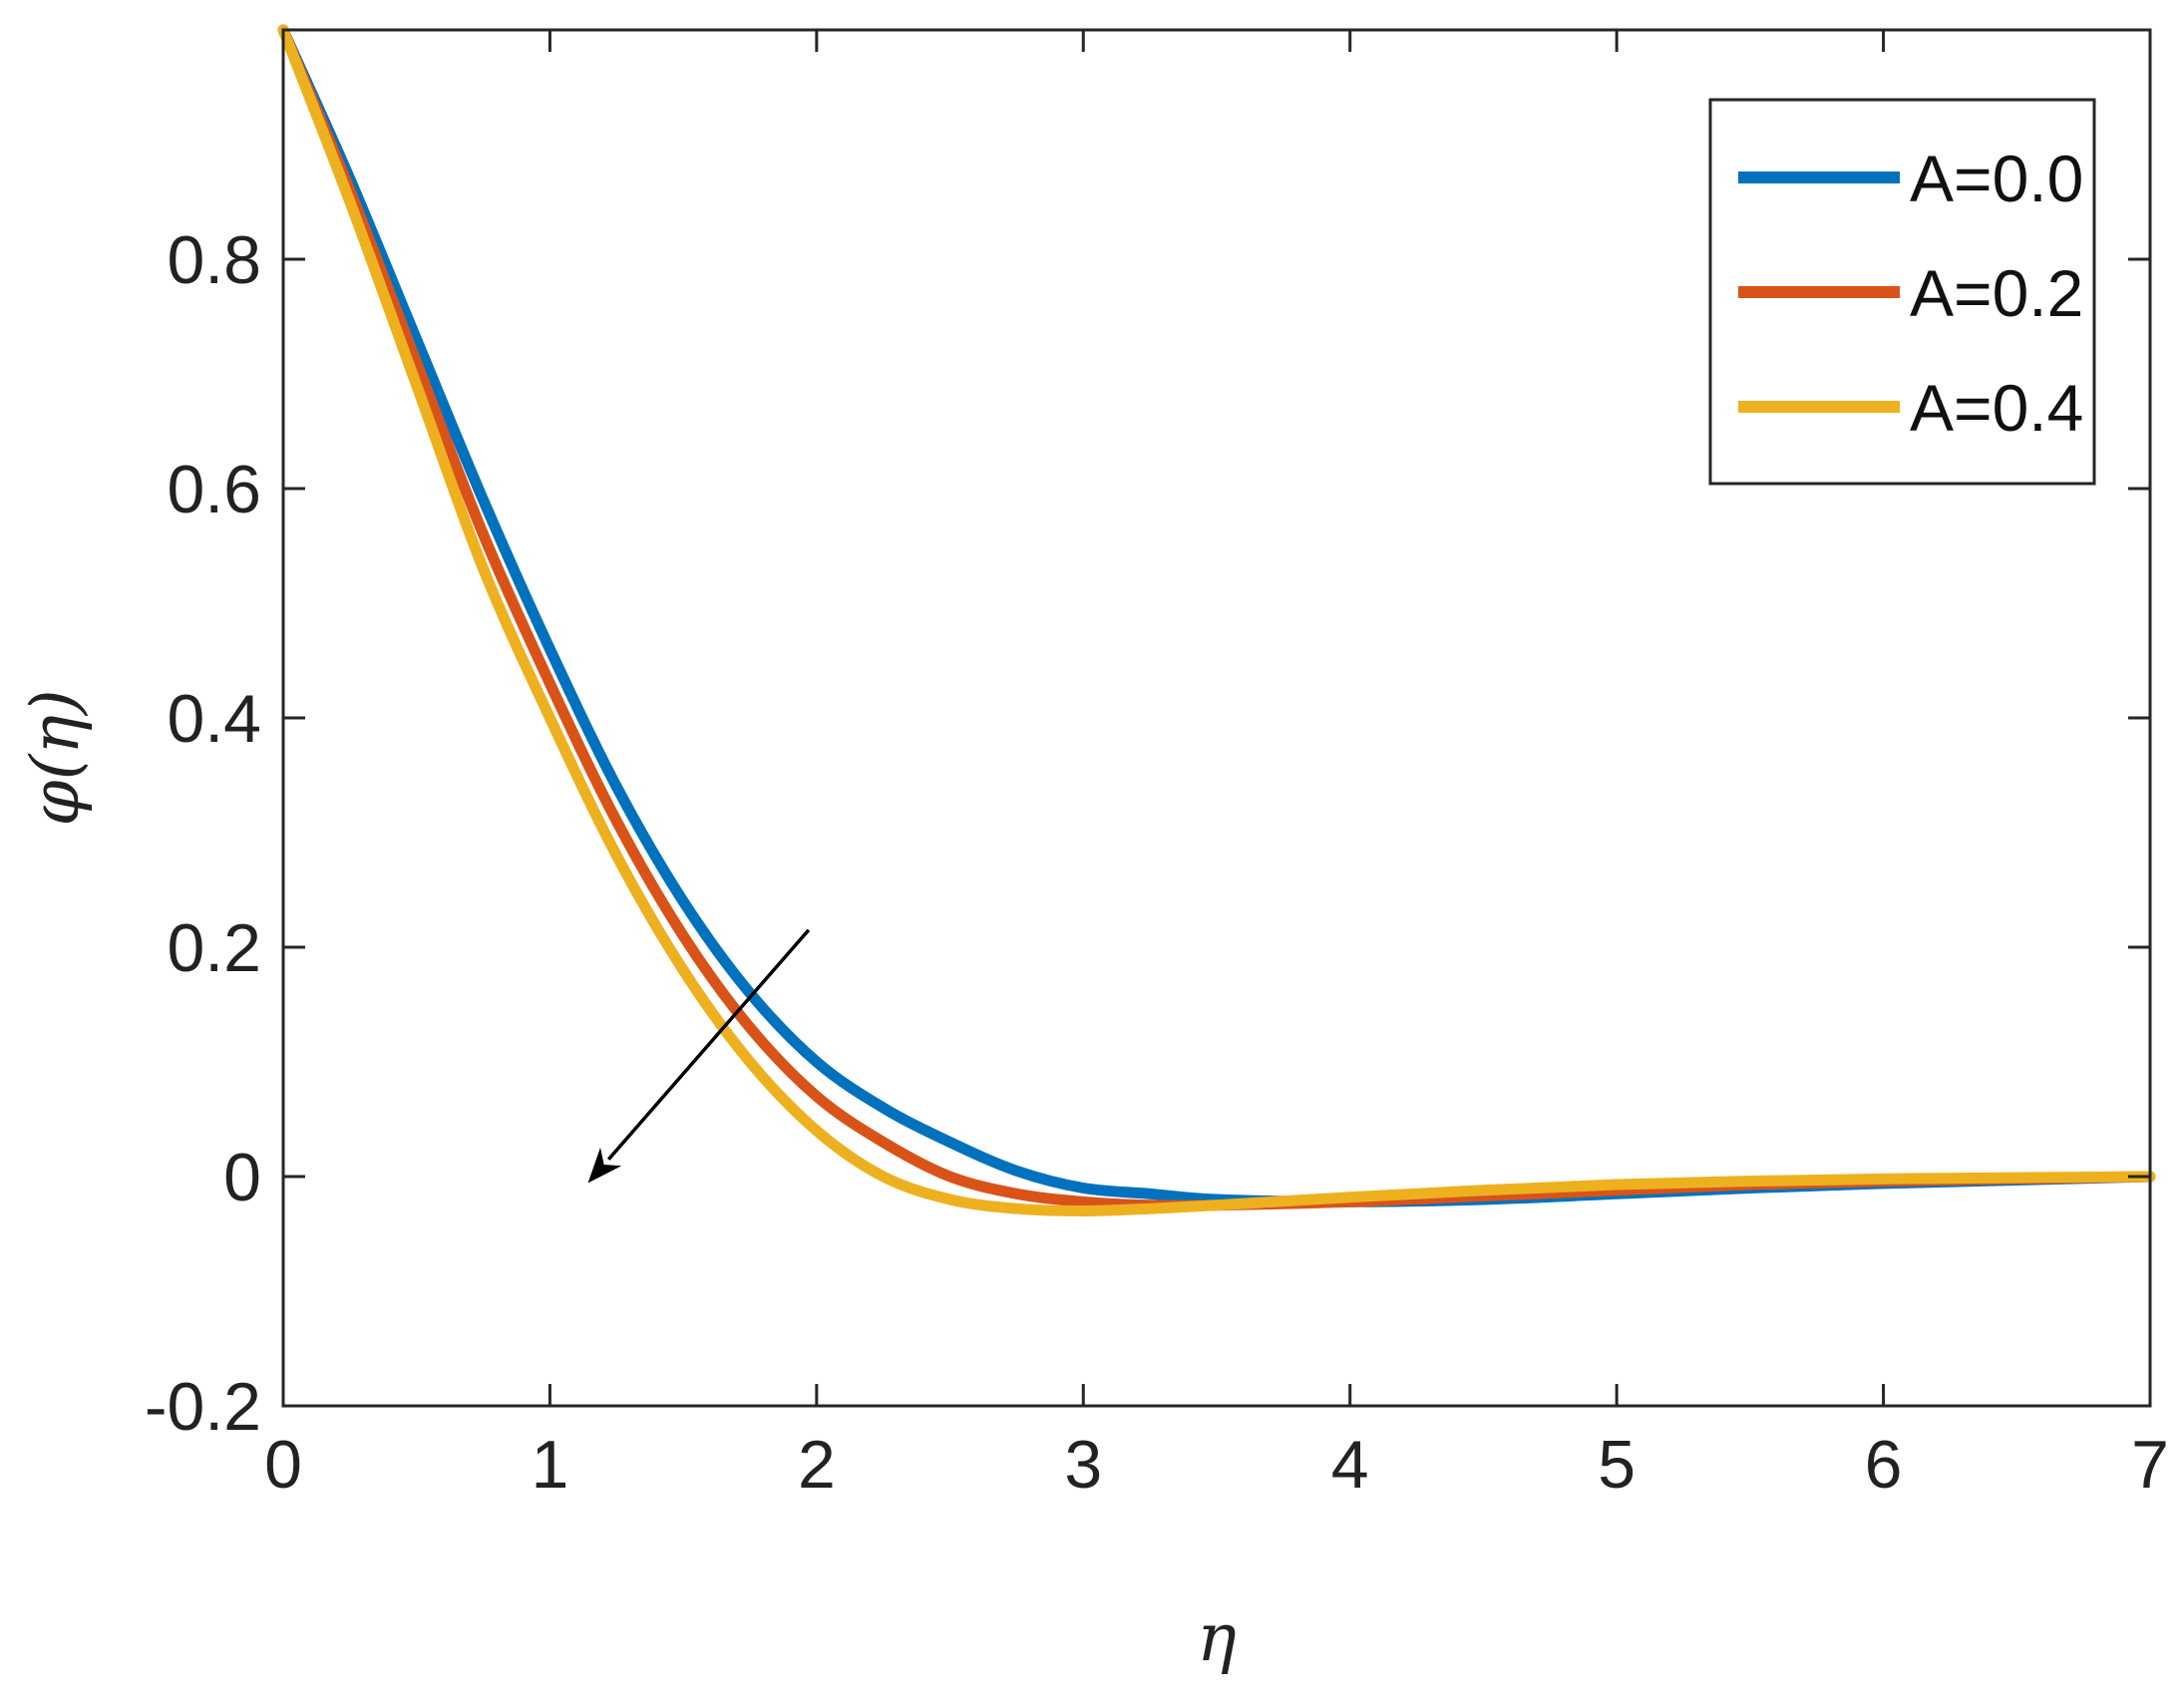 The width and height of the screenshot is (2184, 1706). What do you see at coordinates (1996, 408) in the screenshot?
I see `legend-label-2: A=0.4` at bounding box center [1996, 408].